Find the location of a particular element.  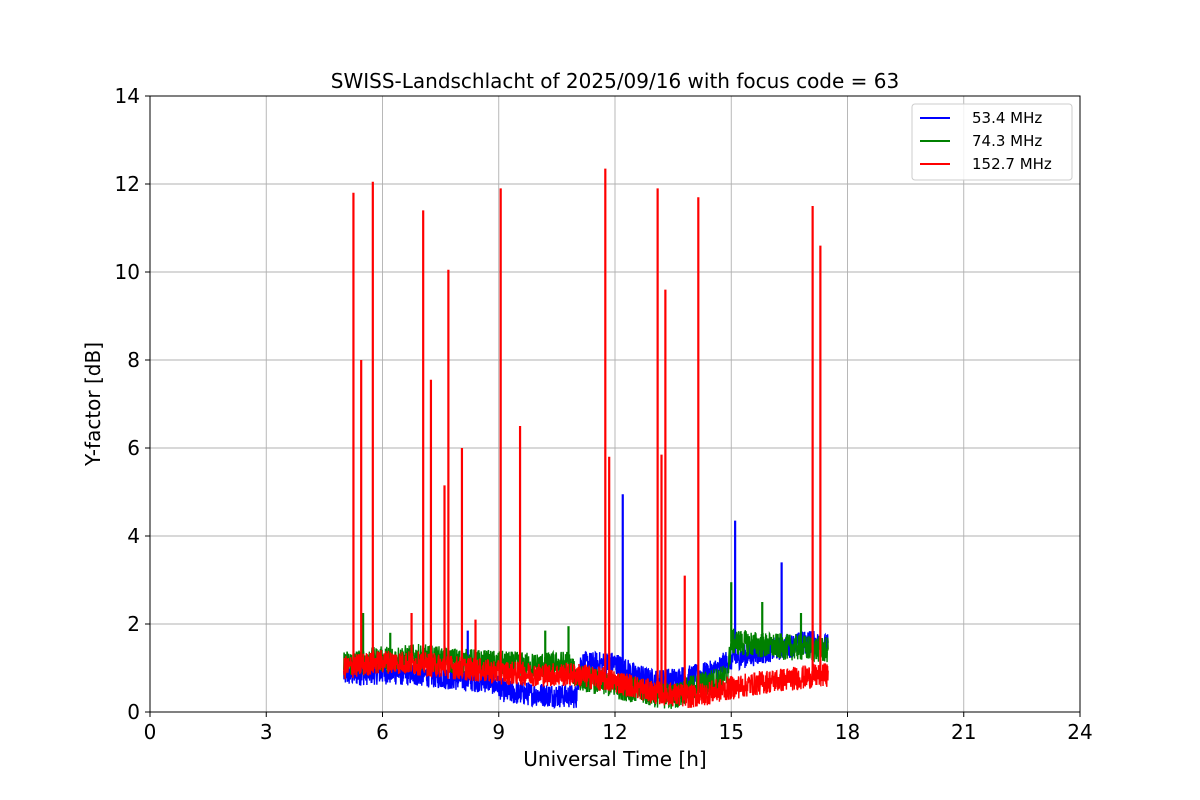

x-tick-label: 15 is located at coordinates (731, 732).